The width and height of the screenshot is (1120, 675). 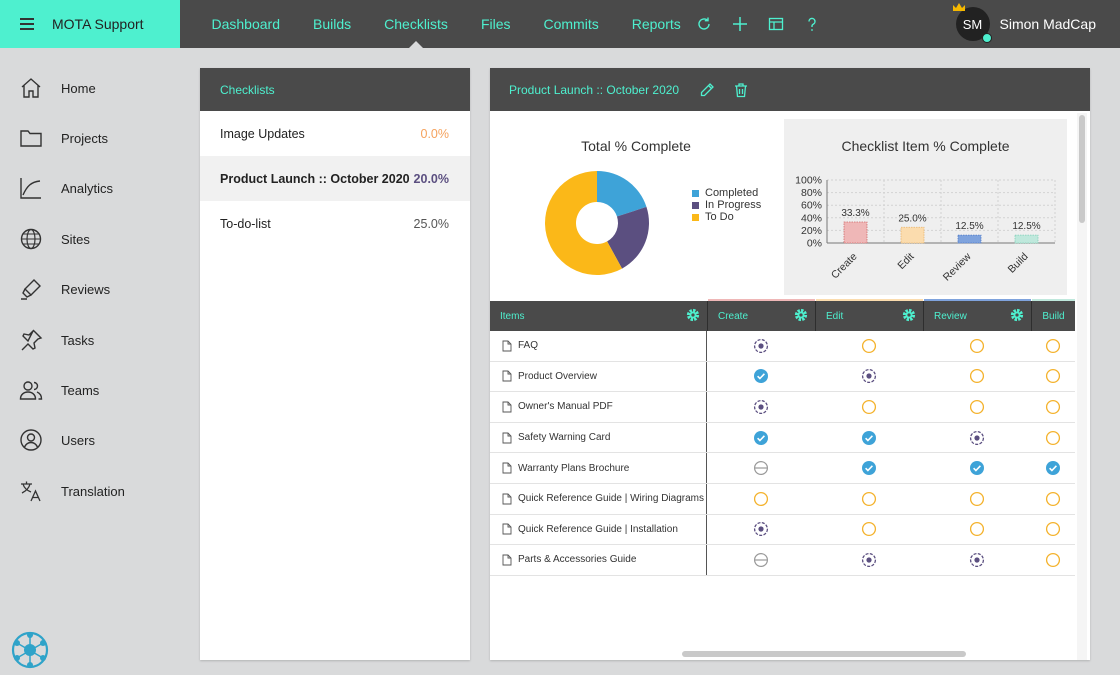 I want to click on item-name-cell: Safety Warning Card, so click(x=598, y=437).